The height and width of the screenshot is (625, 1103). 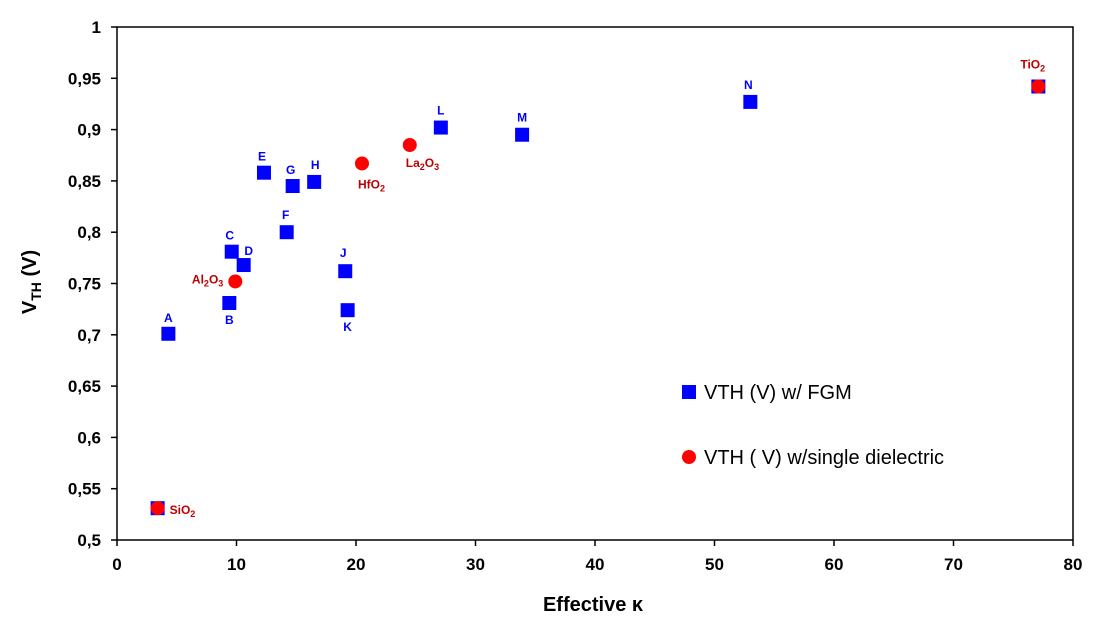 What do you see at coordinates (183, 511) in the screenshot?
I see `single-dielectric-label: SiO2` at bounding box center [183, 511].